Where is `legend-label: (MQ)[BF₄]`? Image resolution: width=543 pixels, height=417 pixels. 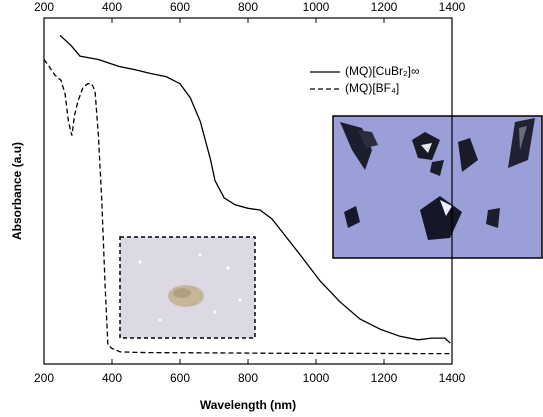 legend-label: (MQ)[BF₄] is located at coordinates (372, 88).